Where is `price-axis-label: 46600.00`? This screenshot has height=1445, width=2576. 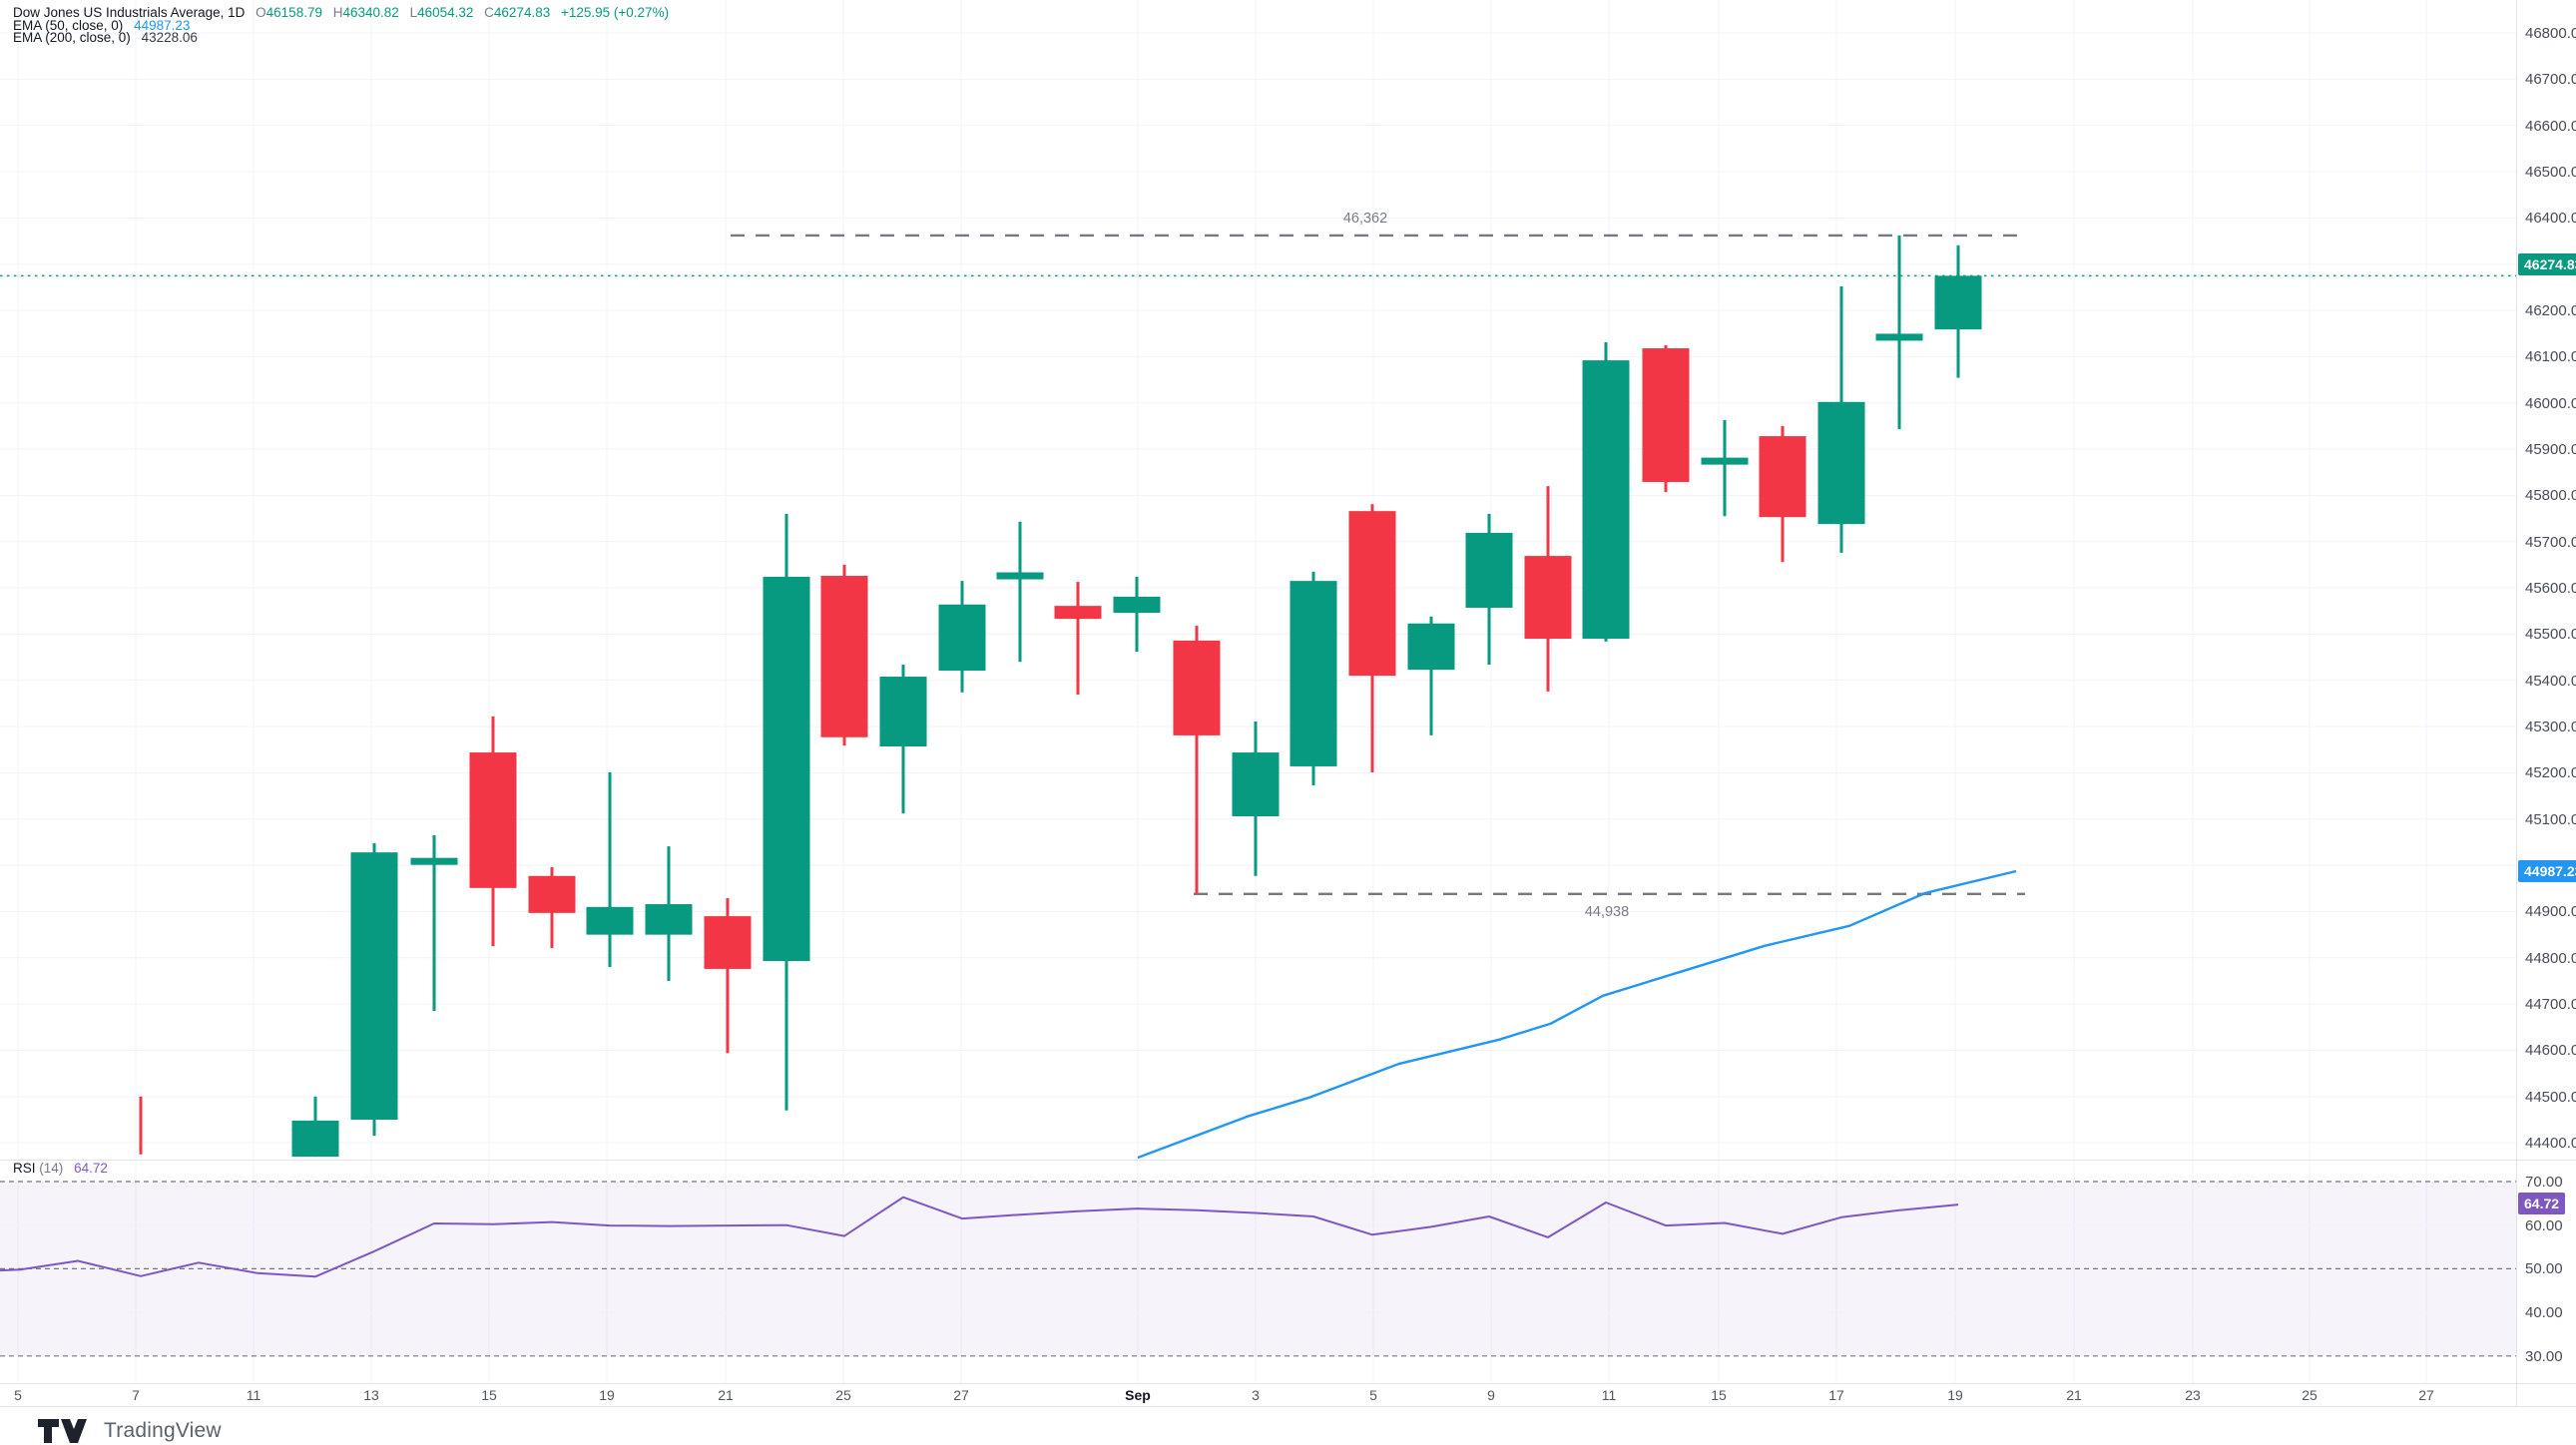
price-axis-label: 46600.00 is located at coordinates (2551, 126).